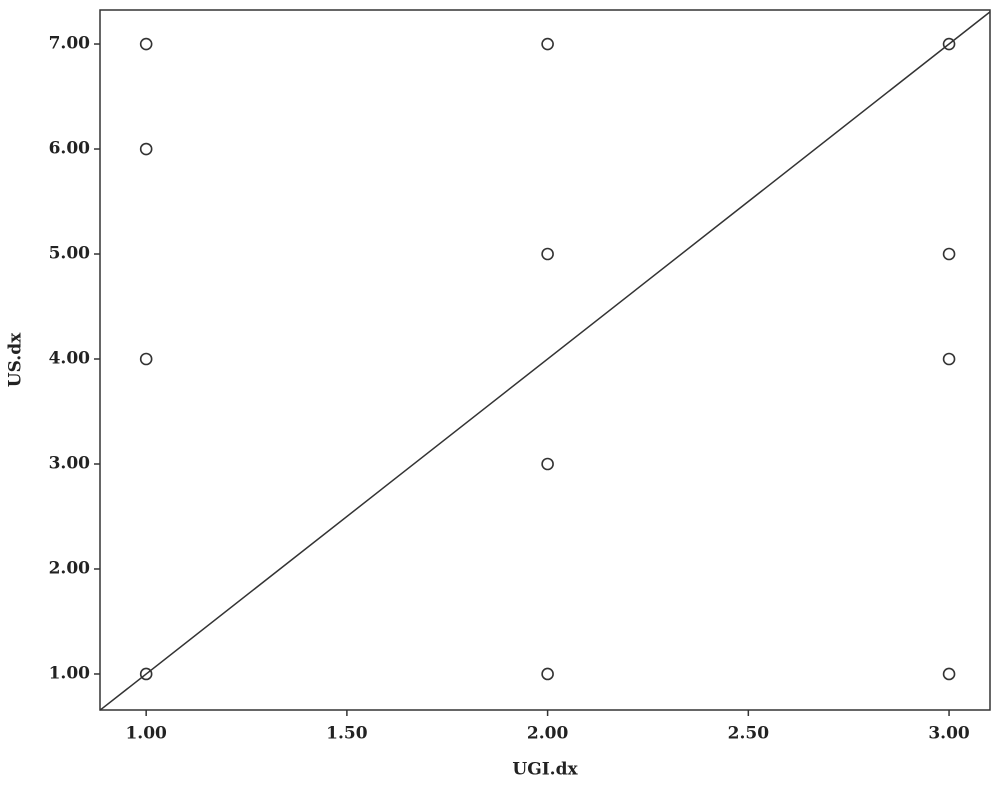 Image resolution: width=1000 pixels, height=785 pixels. I want to click on y-tick-label: 4.00, so click(70, 359).